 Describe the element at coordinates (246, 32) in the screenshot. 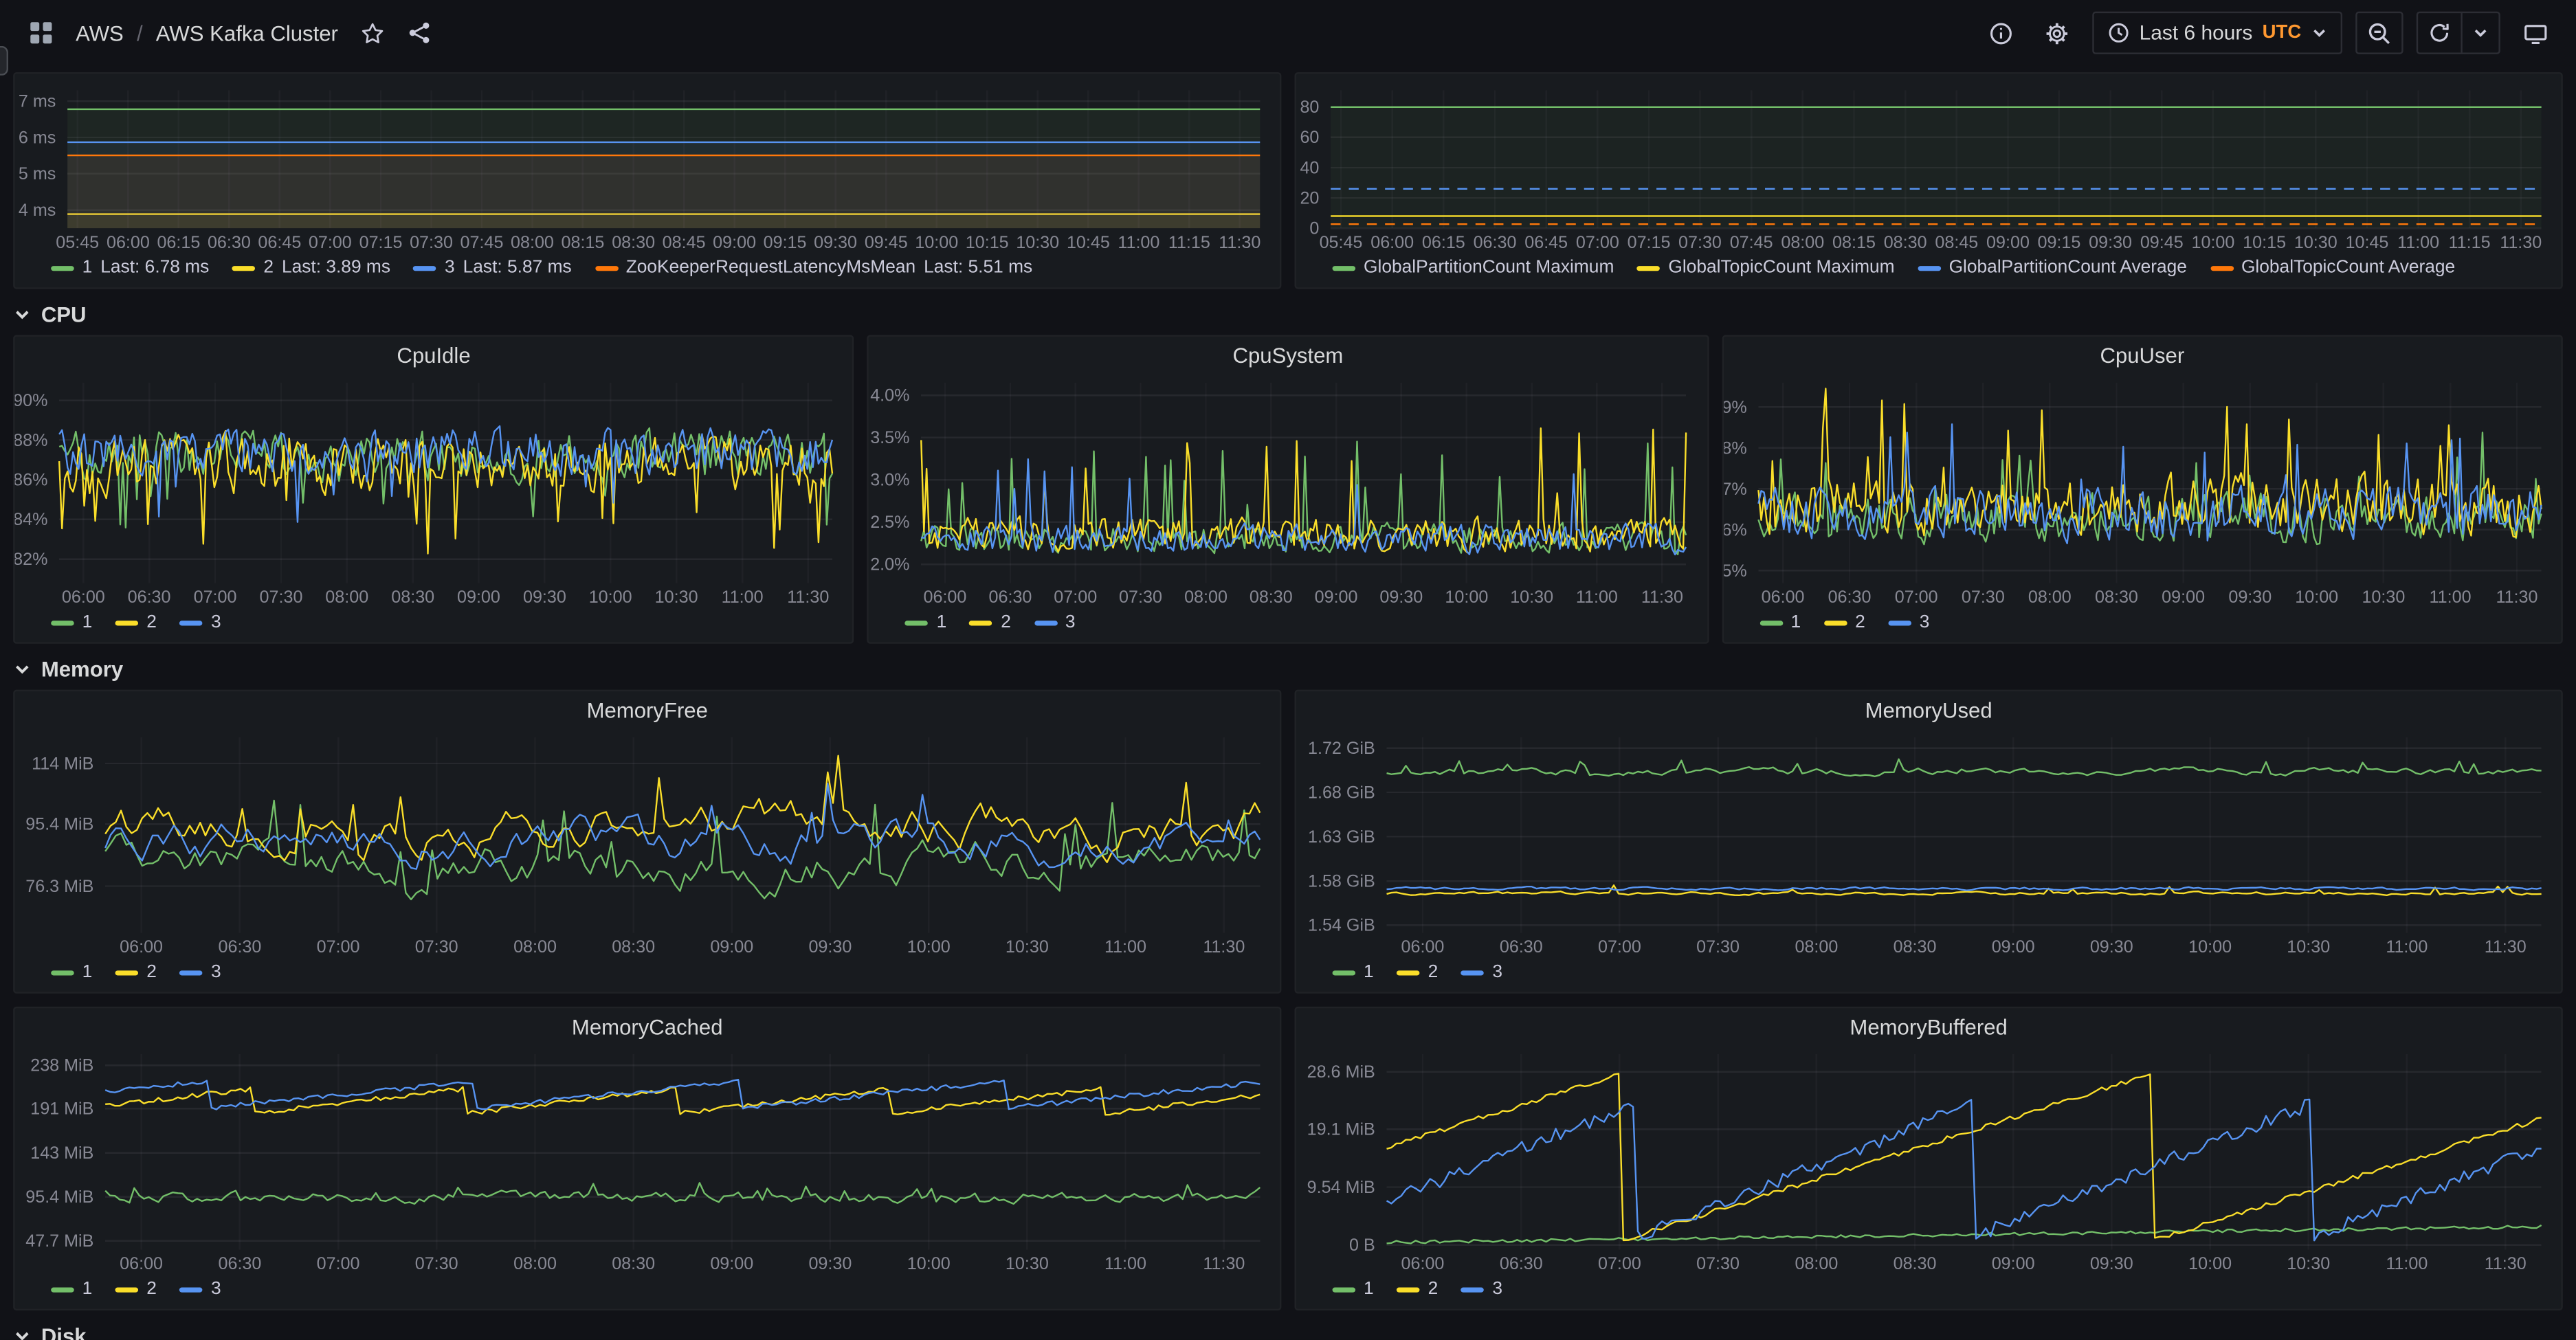

I see `breadcrumb-current: AWS Kafka Cluster` at that location.